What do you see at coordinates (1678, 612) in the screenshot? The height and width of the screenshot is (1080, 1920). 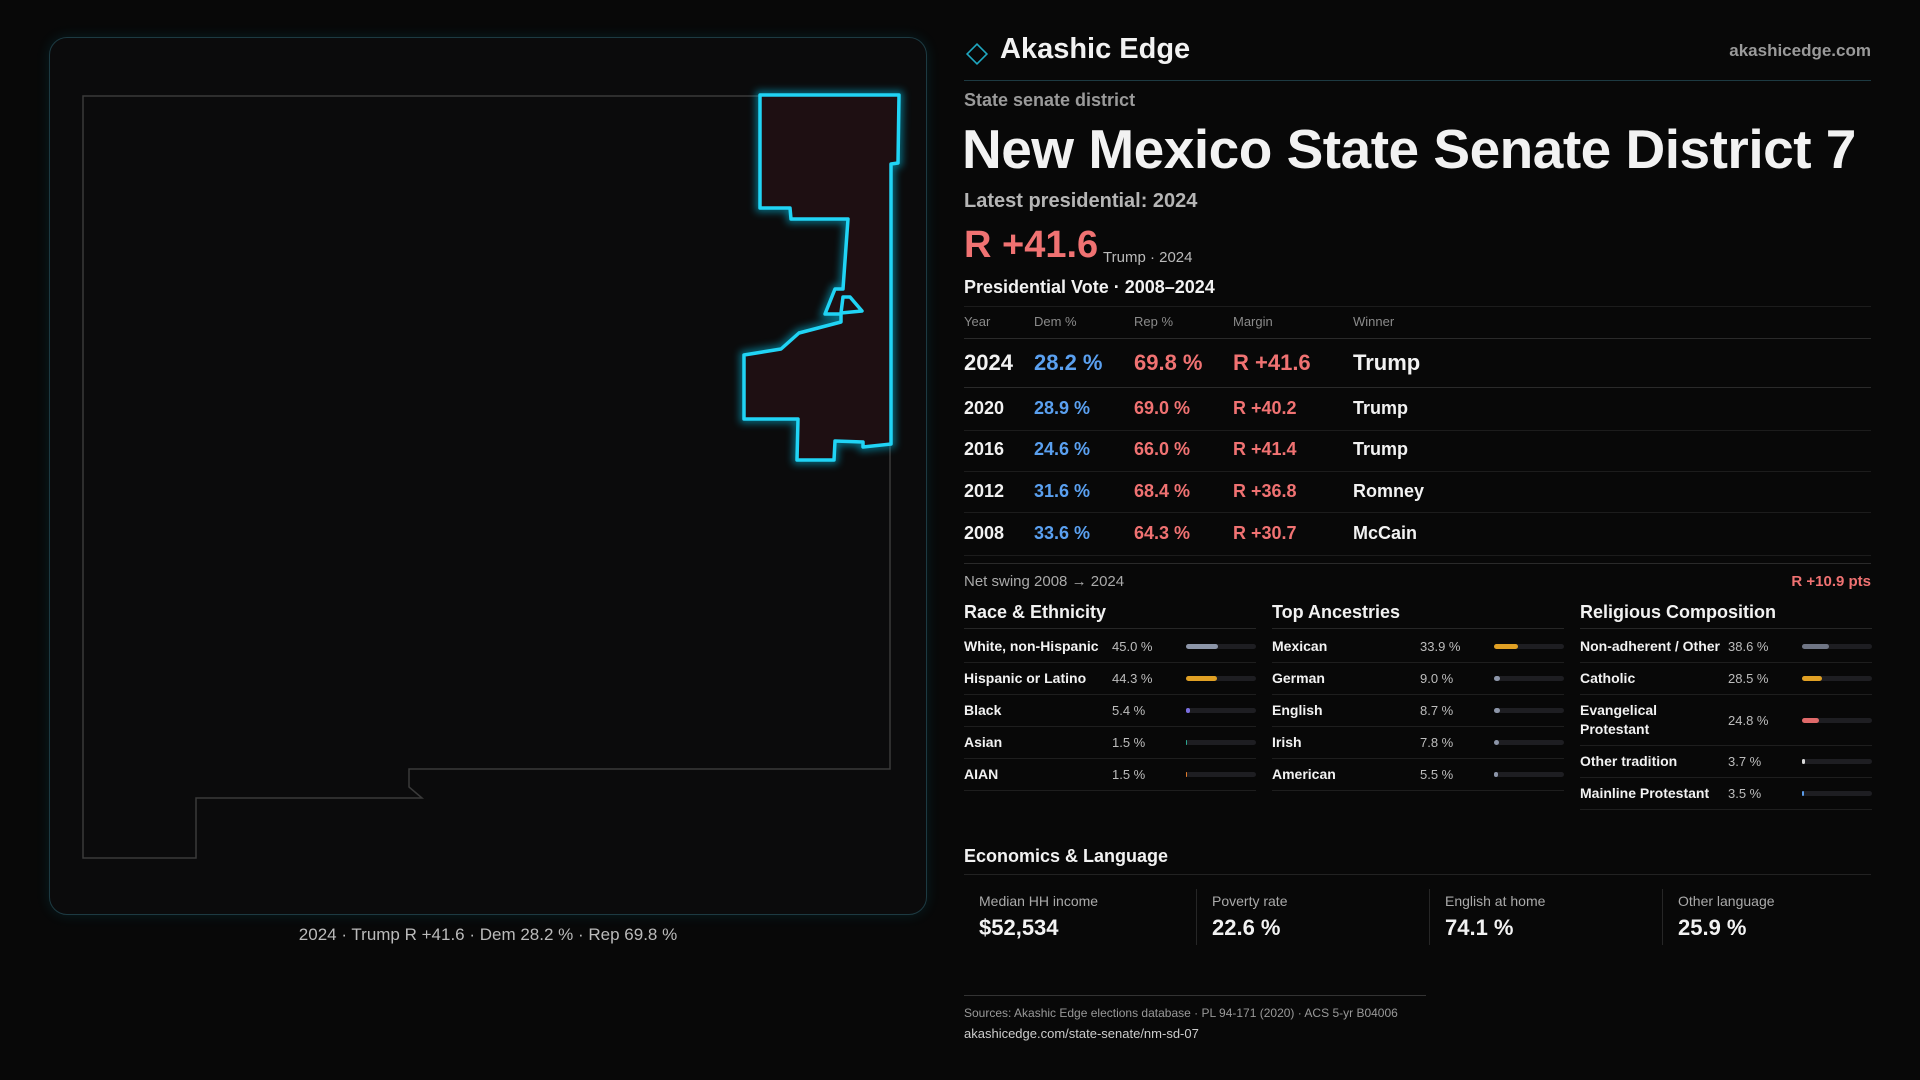 I see `group-title: Religious Composition` at bounding box center [1678, 612].